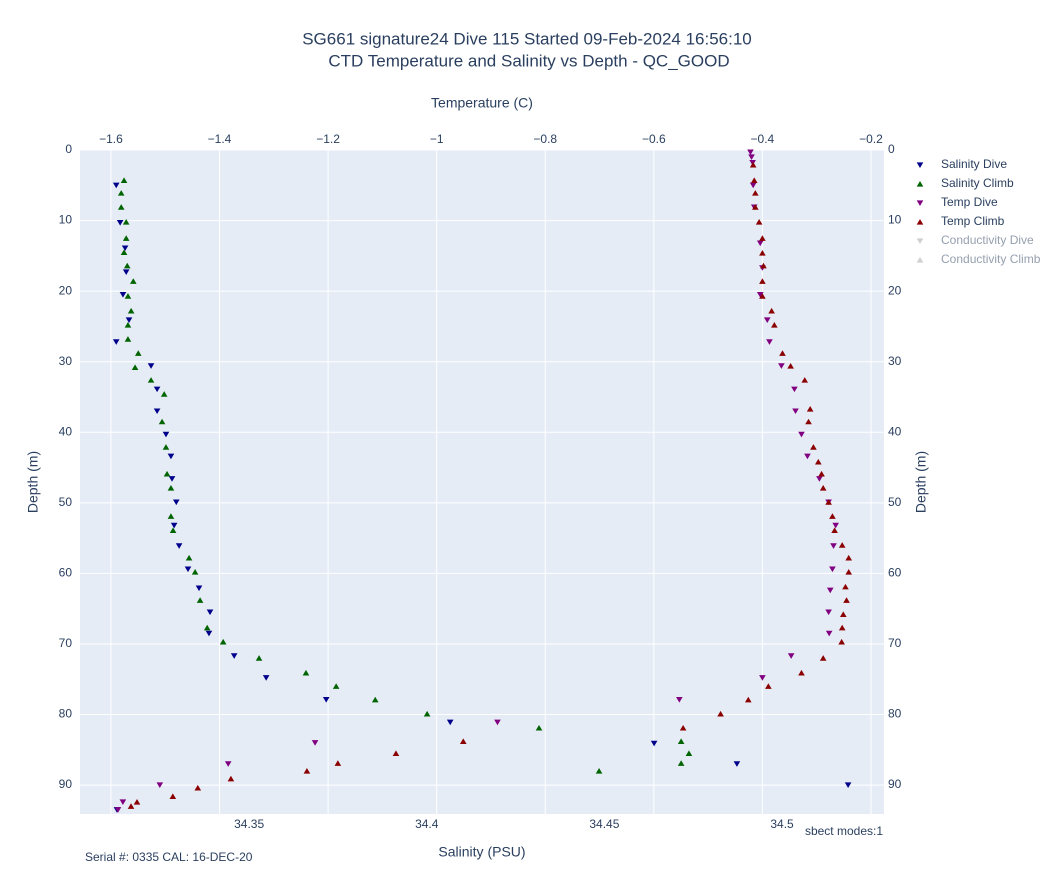 The height and width of the screenshot is (894, 1058). Describe the element at coordinates (169, 857) in the screenshot. I see `annotation: Serial #: 0335 CAL: 16-DEC-20` at that location.